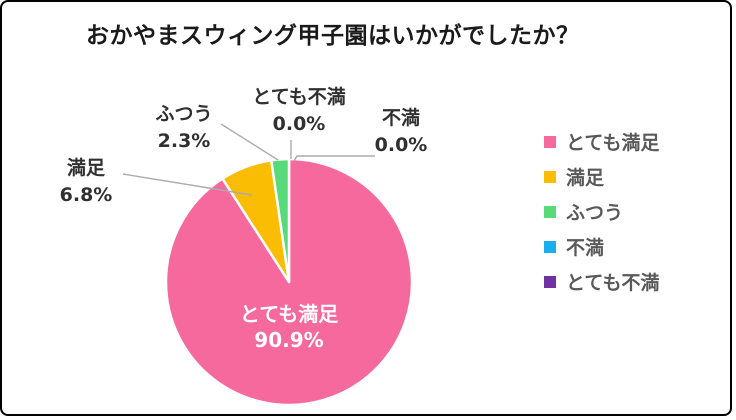 This screenshot has height=420, width=736. I want to click on legend-item-manzoku: 満足, so click(601, 176).